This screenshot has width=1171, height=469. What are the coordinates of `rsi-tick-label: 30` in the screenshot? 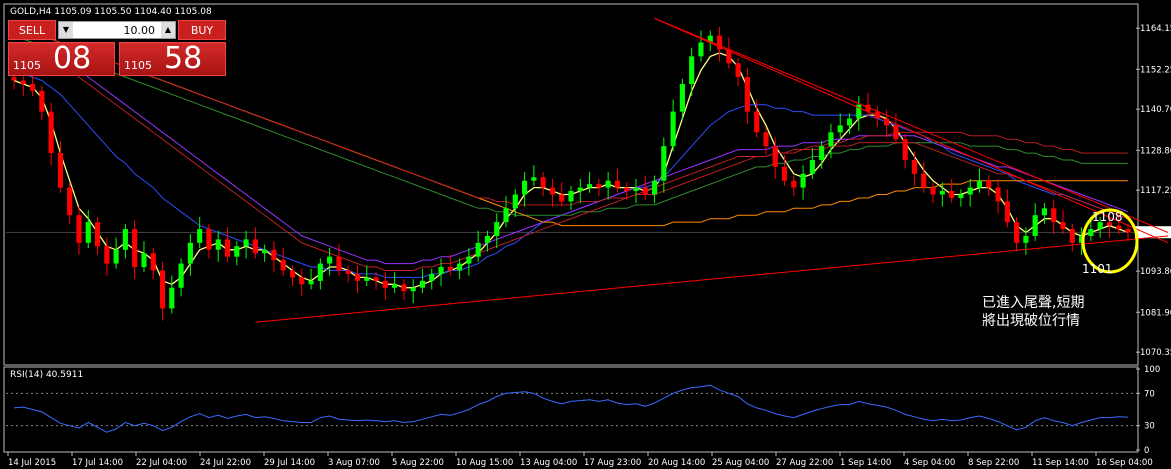 It's located at (1149, 427).